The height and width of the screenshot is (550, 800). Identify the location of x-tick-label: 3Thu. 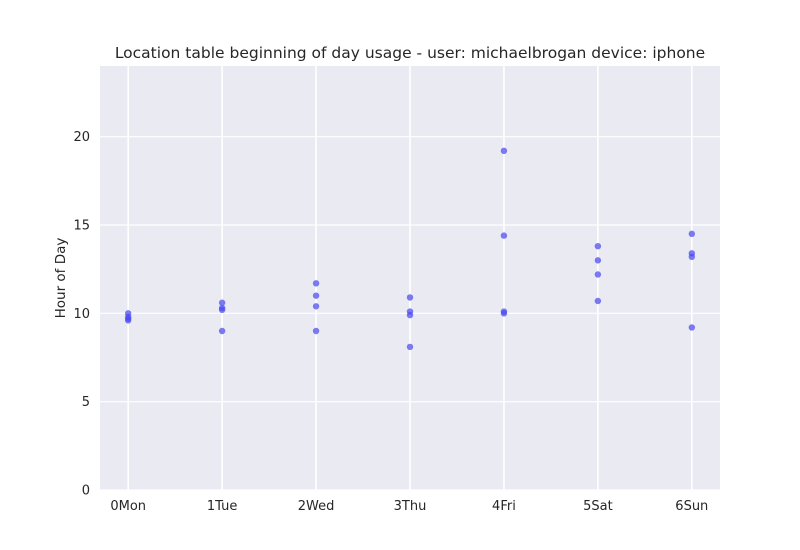
(410, 506).